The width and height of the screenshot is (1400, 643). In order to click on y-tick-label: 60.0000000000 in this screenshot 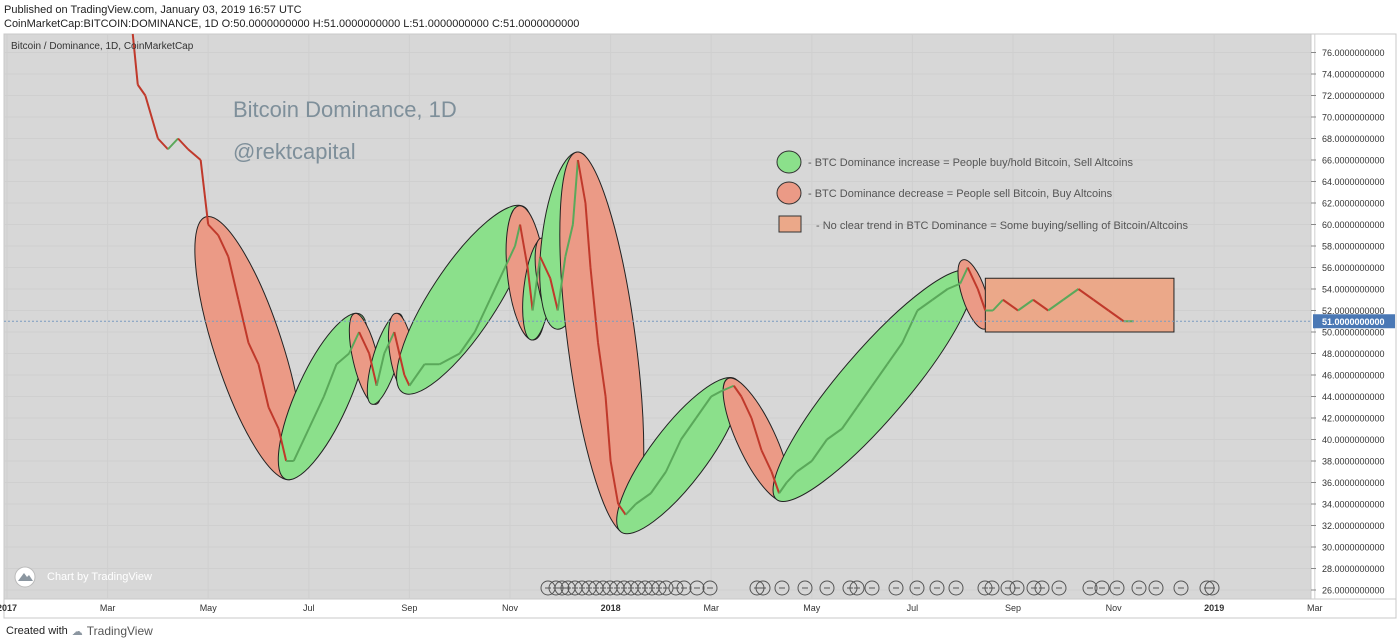, I will do `click(1353, 225)`.